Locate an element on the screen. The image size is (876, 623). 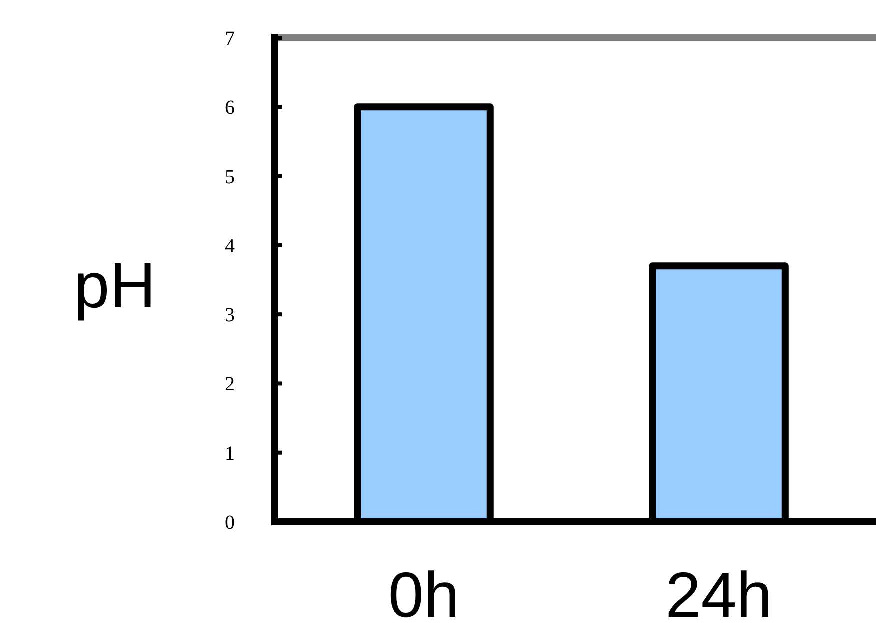
y-tick-label: 6 is located at coordinates (230, 108).